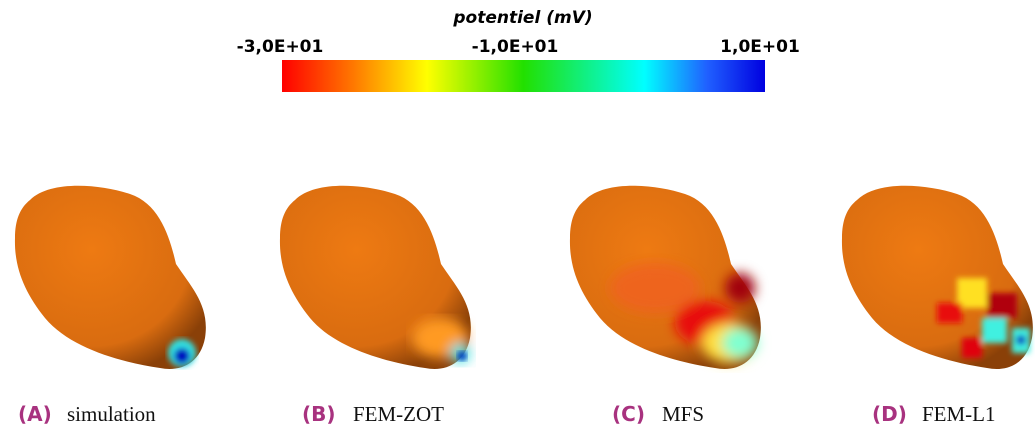 Image resolution: width=1035 pixels, height=432 pixels. Describe the element at coordinates (959, 414) in the screenshot. I see `panel-caption: FEM-L1` at that location.